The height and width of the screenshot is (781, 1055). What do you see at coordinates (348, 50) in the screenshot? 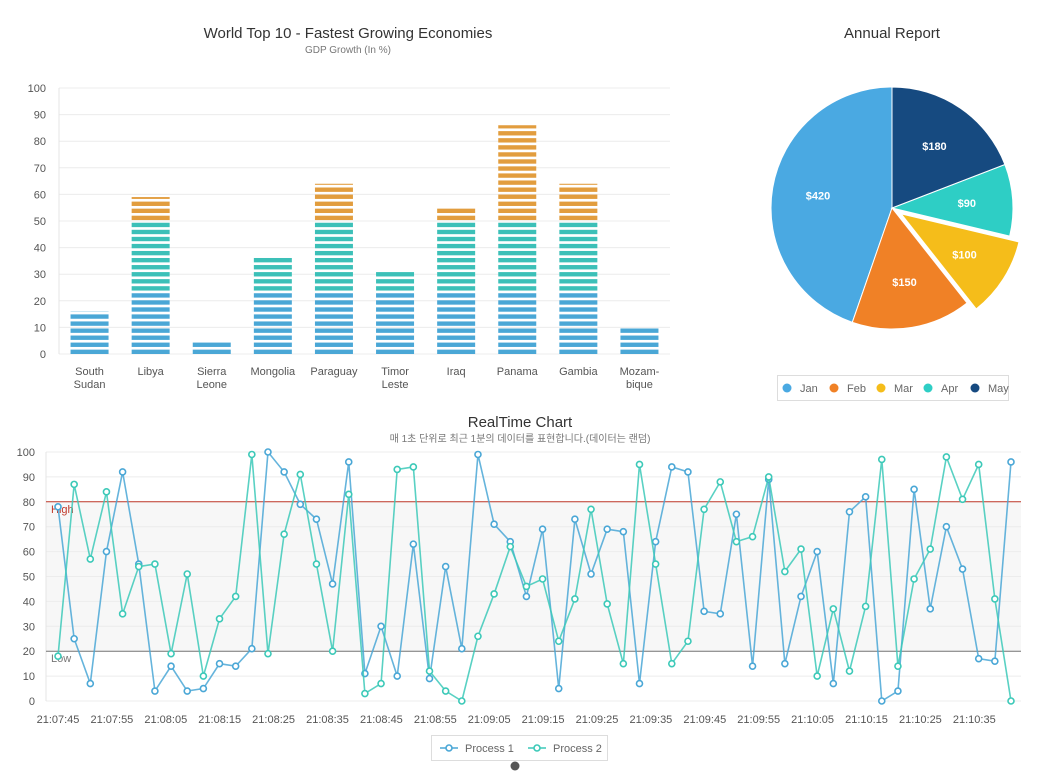
I see `bar-chart-subtitle: GDP Growth (In %)` at bounding box center [348, 50].